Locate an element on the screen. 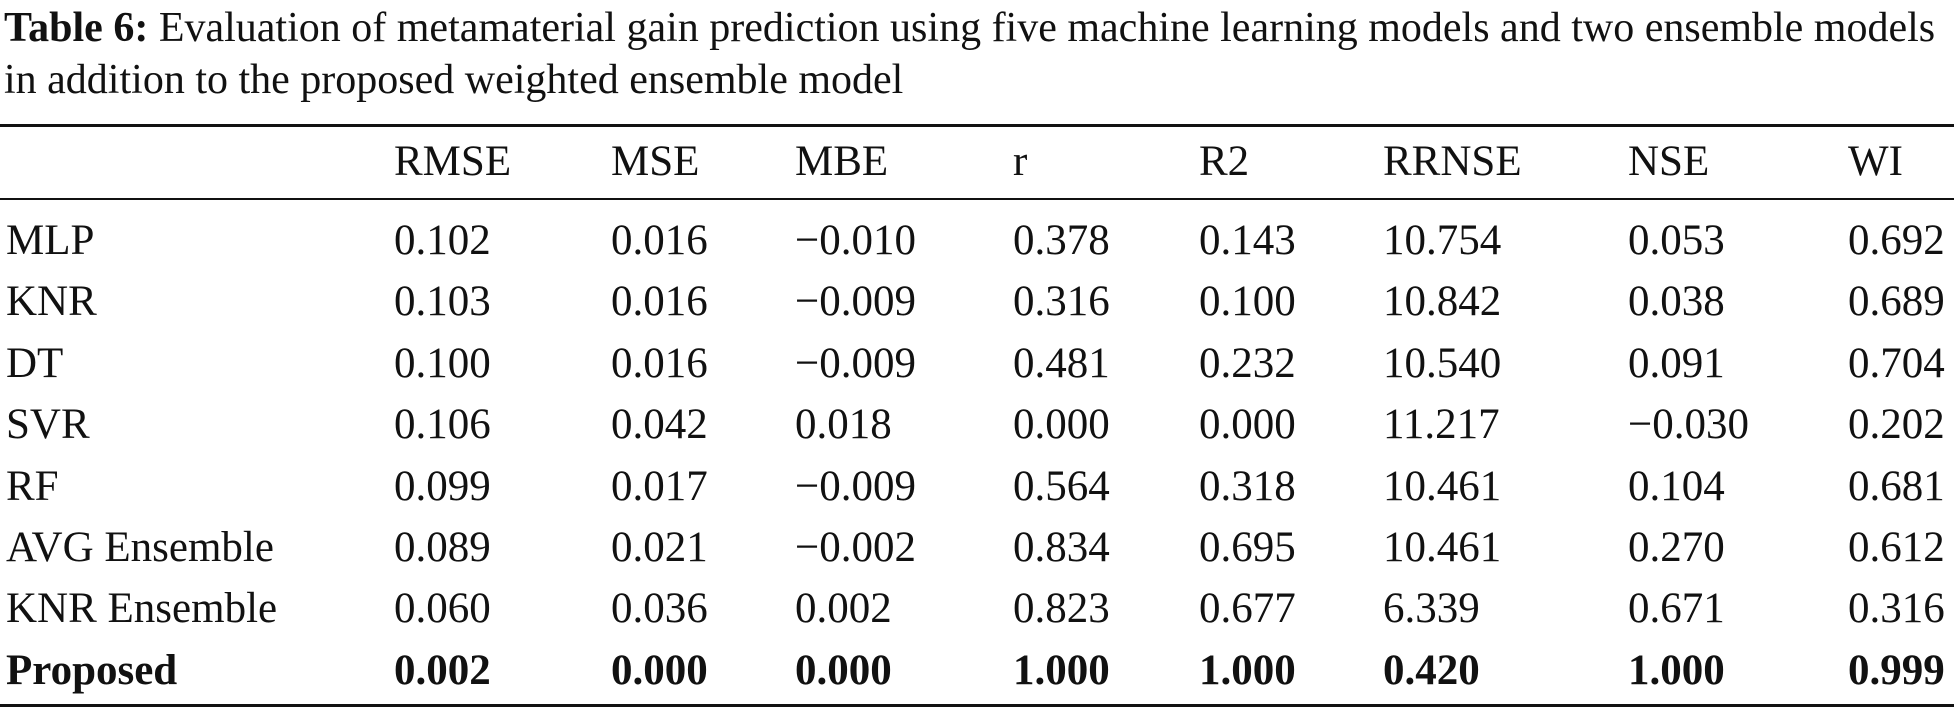  row-label: KNR Ensemble is located at coordinates (142, 609).